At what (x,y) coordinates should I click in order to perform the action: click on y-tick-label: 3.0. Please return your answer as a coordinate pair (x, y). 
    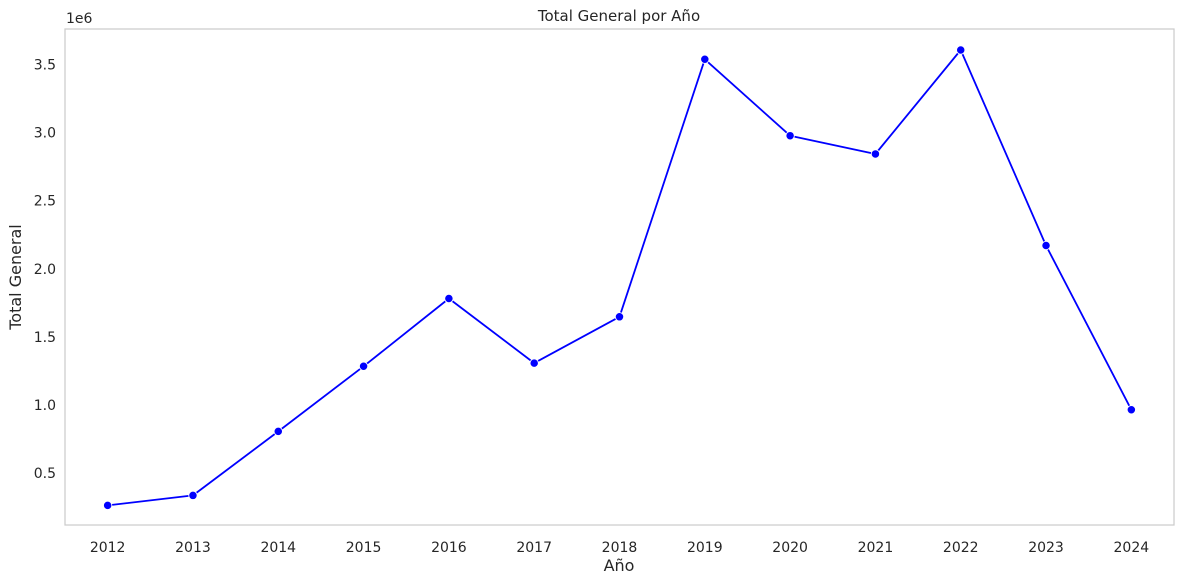
    Looking at the image, I should click on (45, 134).